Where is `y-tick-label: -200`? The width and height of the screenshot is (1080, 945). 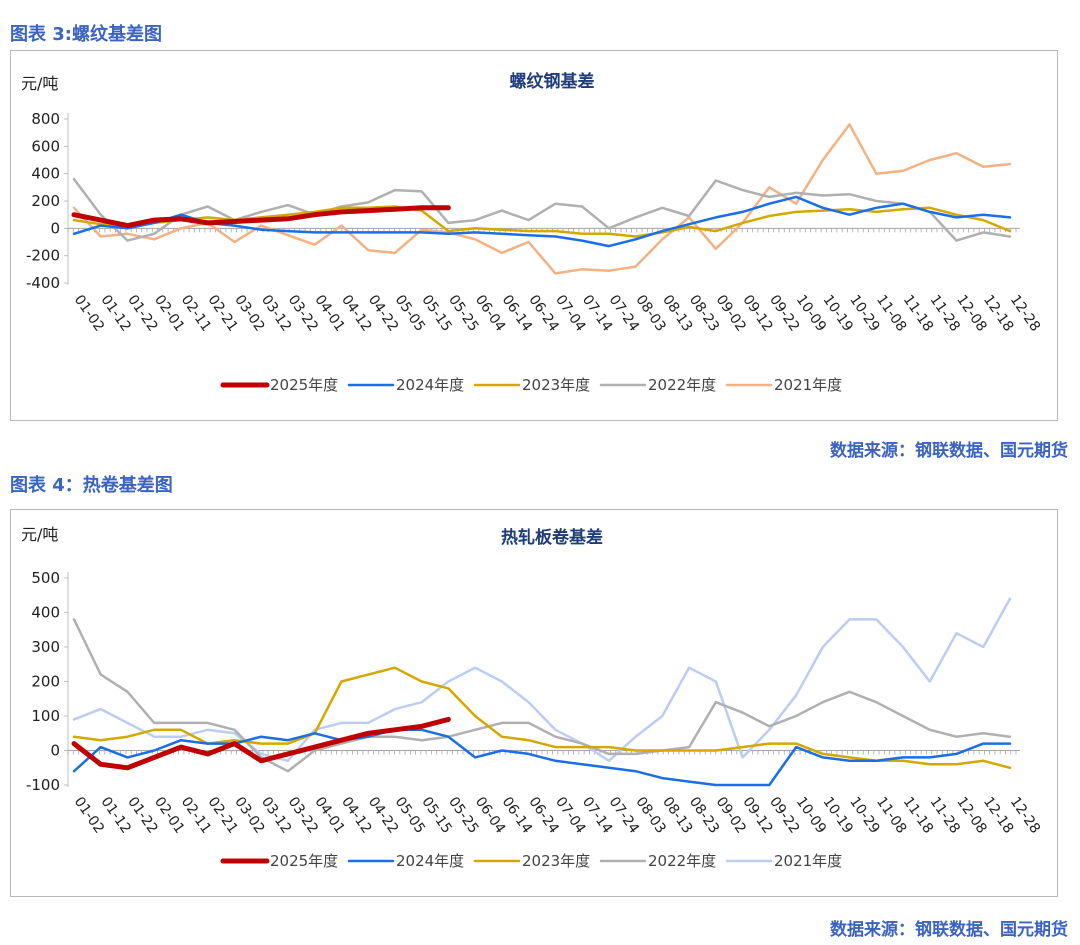 y-tick-label: -200 is located at coordinates (43, 256).